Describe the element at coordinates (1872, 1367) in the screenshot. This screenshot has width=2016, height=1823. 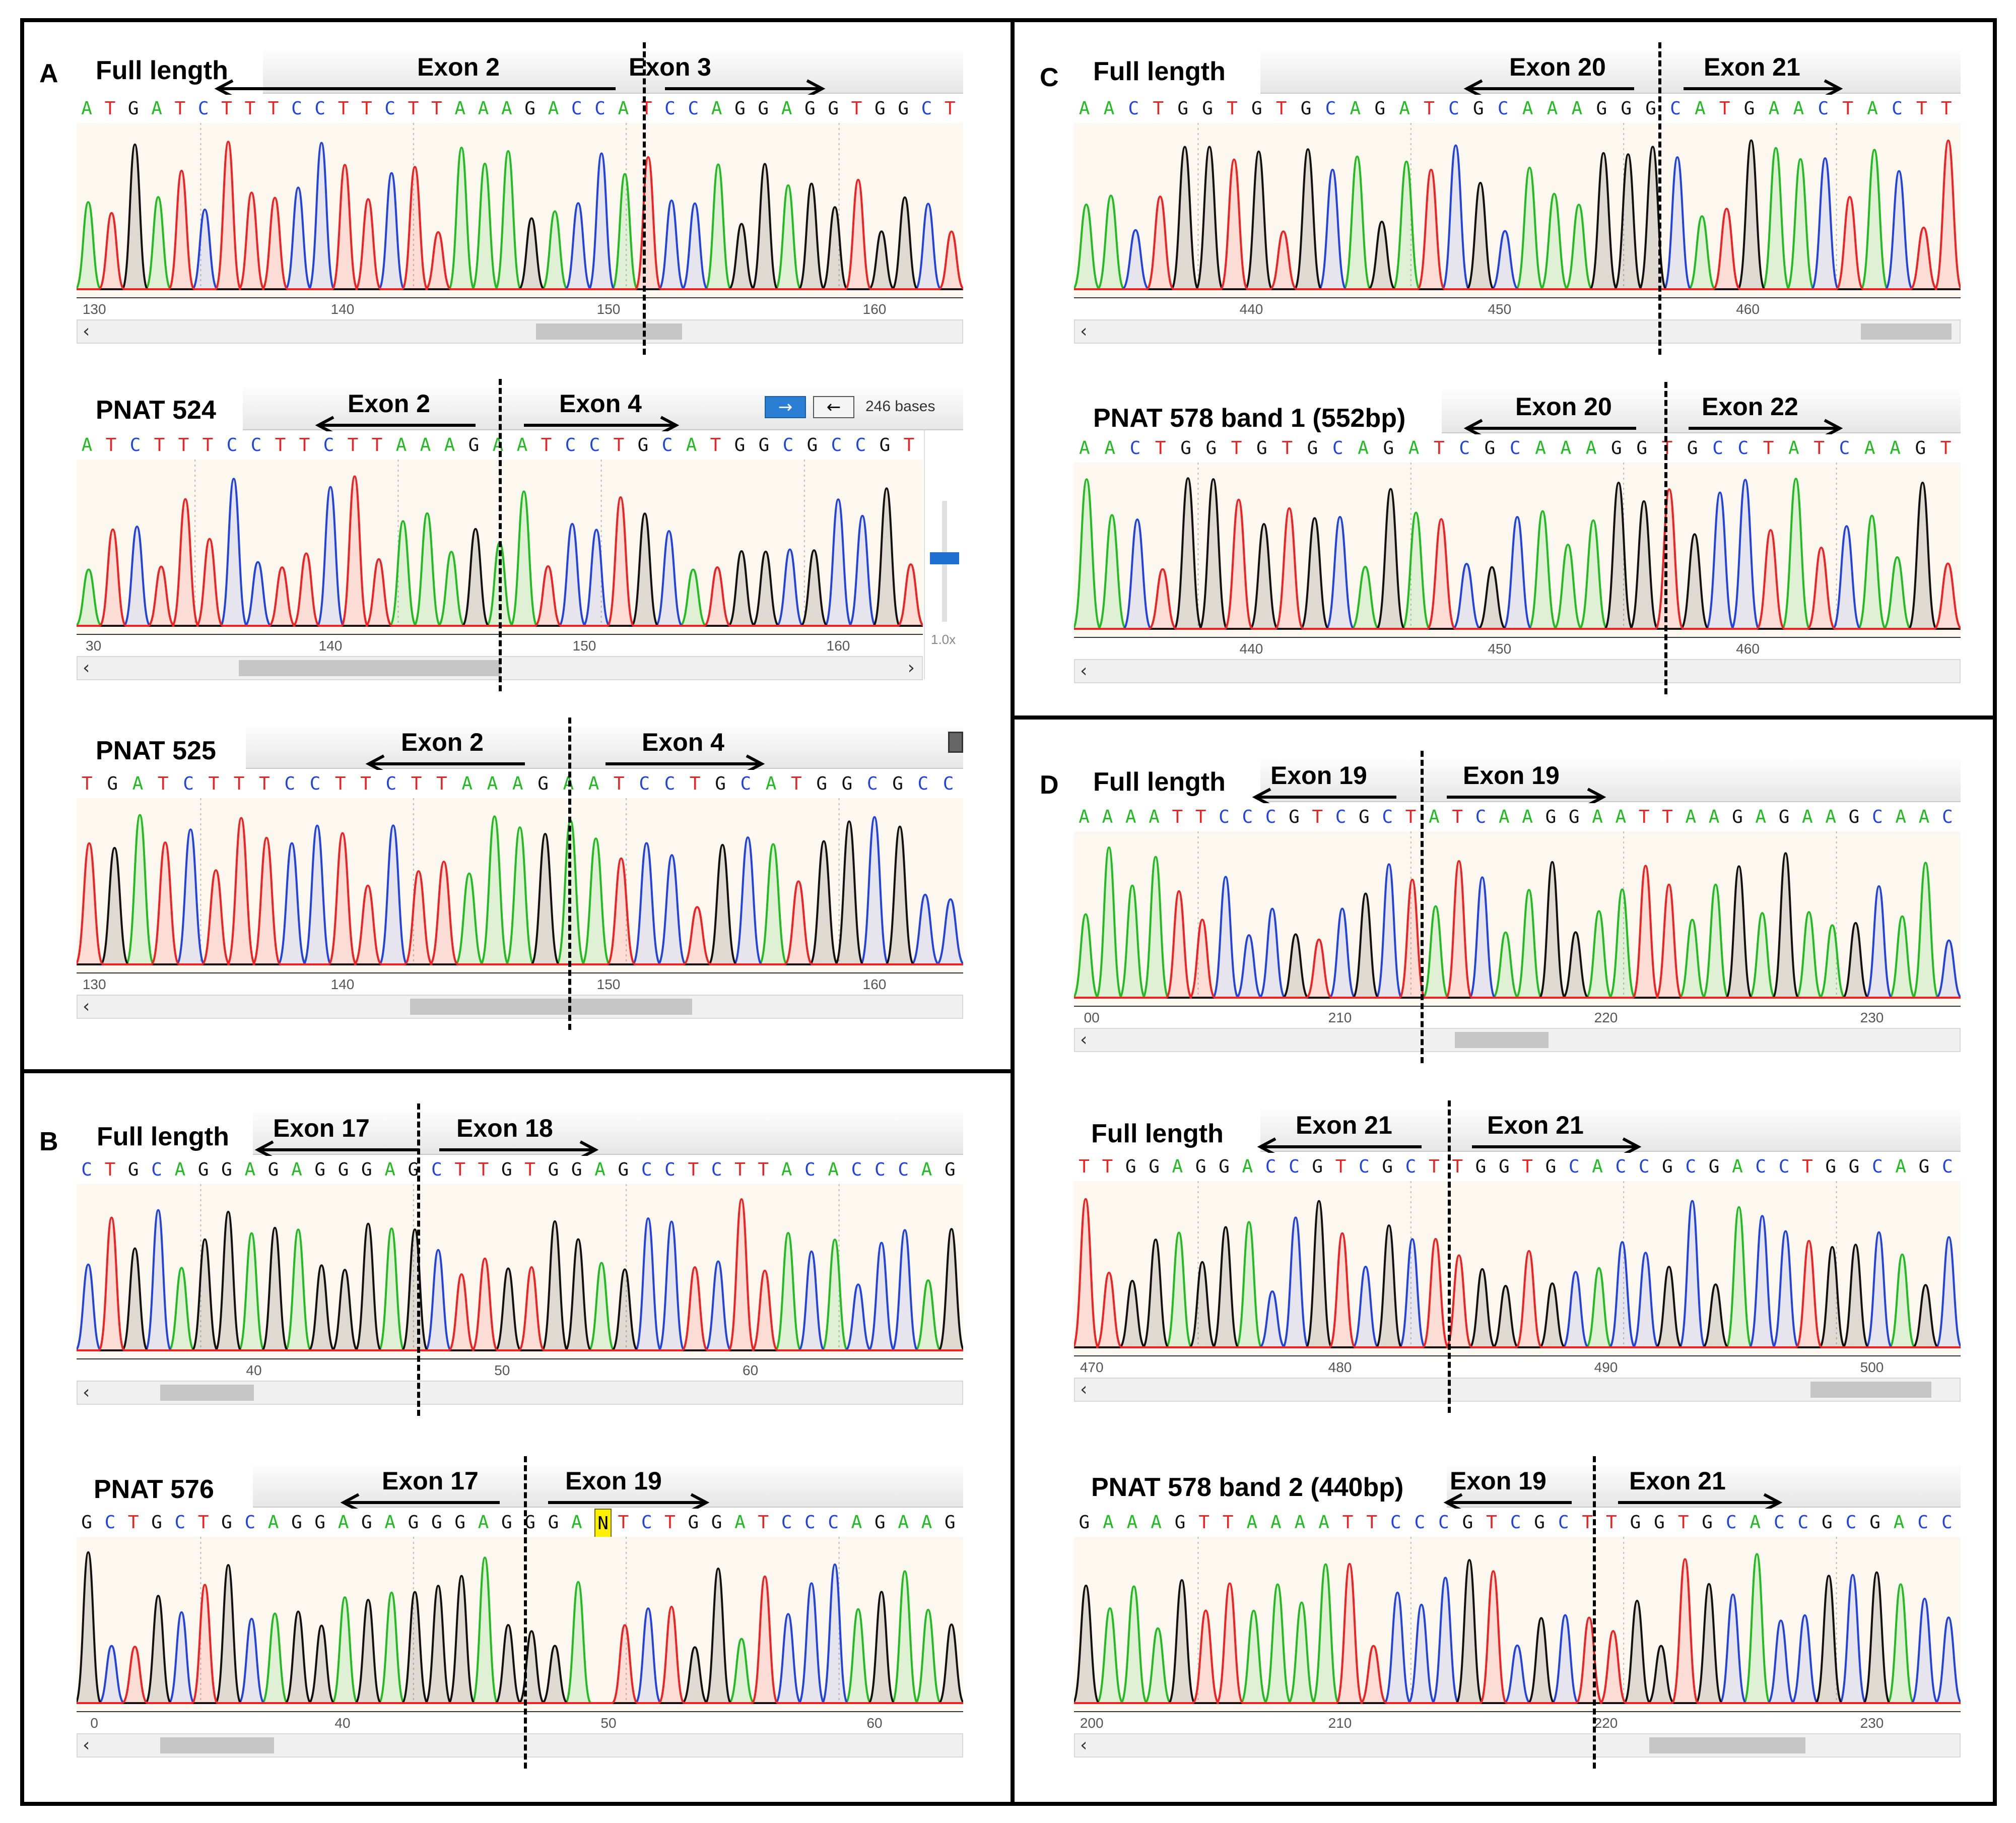
I see `axis-tick-label: 500` at that location.